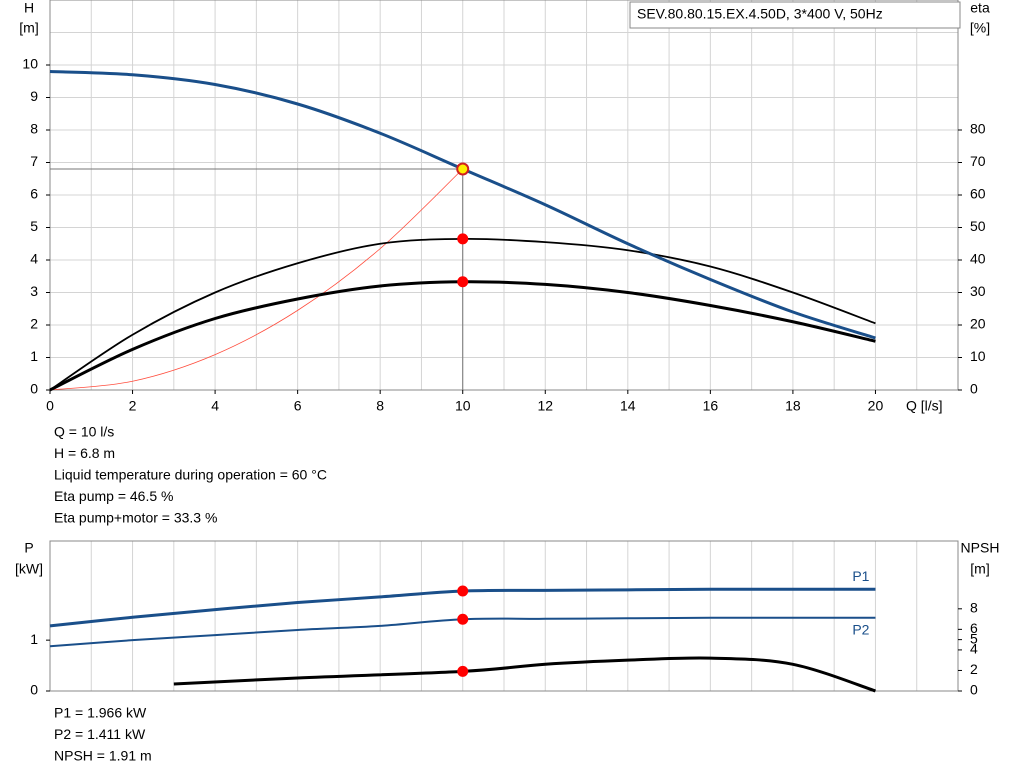 This screenshot has width=1024, height=781. Describe the element at coordinates (100, 734) in the screenshot. I see `info-line: P2 = 1.411 kW` at that location.